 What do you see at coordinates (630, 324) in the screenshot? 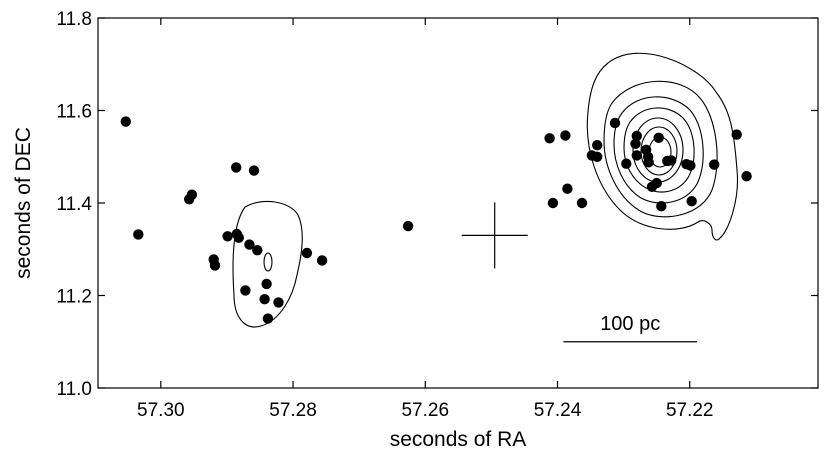
I see `scale-bar-label: 100 pc` at bounding box center [630, 324].